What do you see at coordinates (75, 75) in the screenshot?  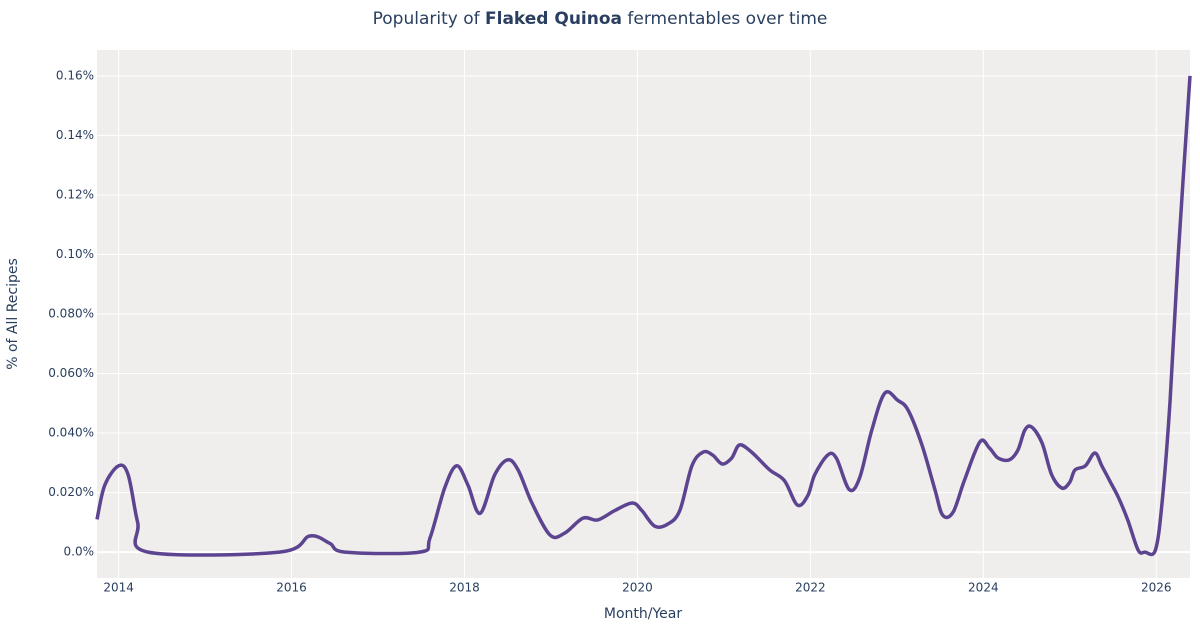 I see `y-tick-label: 0.16%` at bounding box center [75, 75].